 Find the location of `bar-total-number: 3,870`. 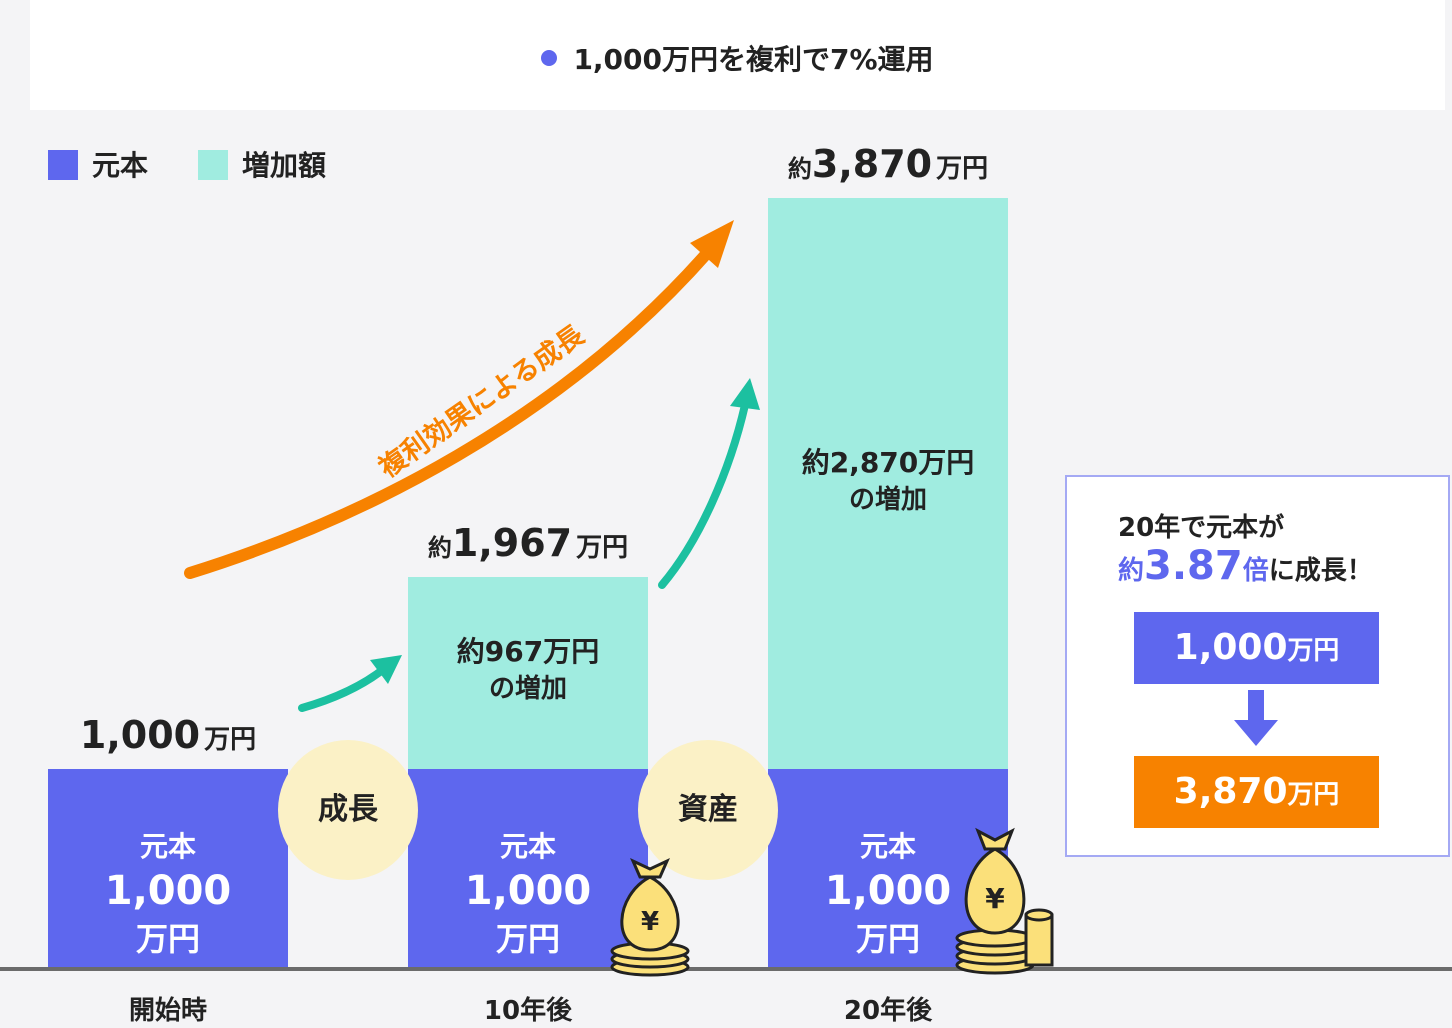

bar-total-number: 3,870 is located at coordinates (872, 164).